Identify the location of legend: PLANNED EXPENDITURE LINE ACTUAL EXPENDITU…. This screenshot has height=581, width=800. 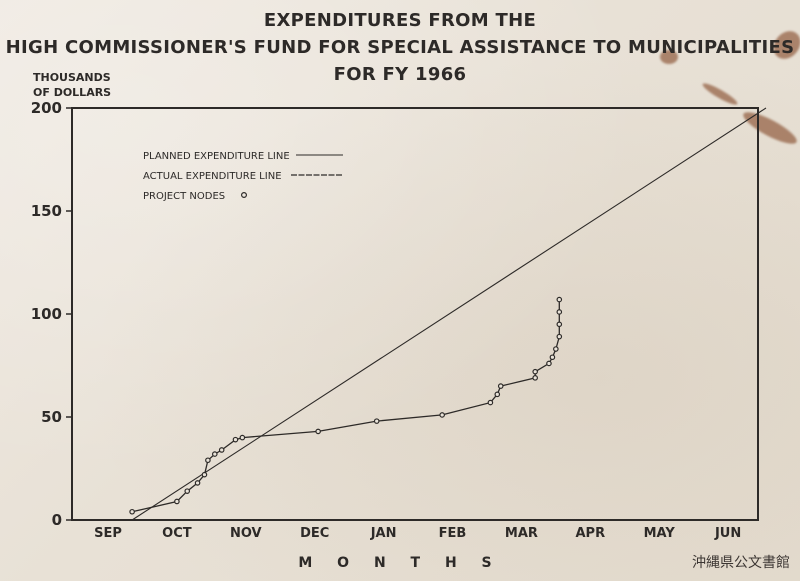
(243, 176).